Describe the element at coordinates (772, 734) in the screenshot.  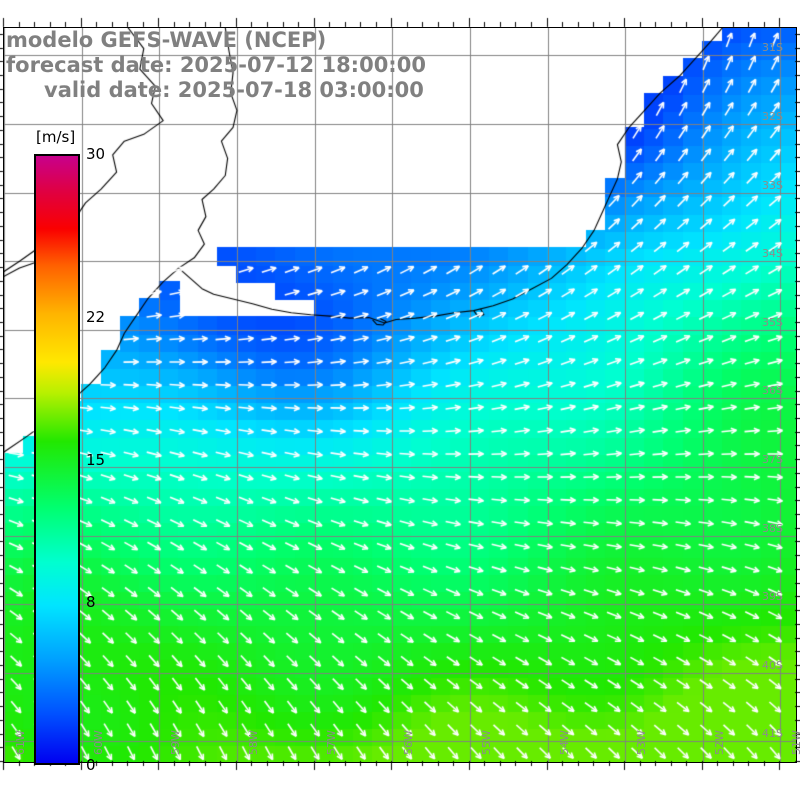
I see `lat-label-41S: 41S` at that location.